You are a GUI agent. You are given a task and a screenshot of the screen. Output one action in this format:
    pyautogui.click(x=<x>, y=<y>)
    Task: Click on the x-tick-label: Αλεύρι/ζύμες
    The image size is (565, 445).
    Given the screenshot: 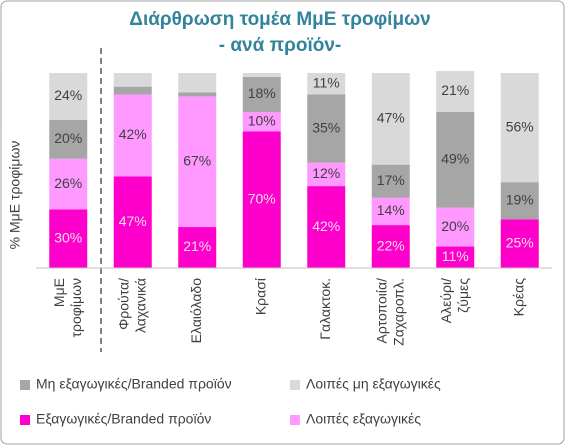 What is the action you would take?
    pyautogui.click(x=453, y=300)
    